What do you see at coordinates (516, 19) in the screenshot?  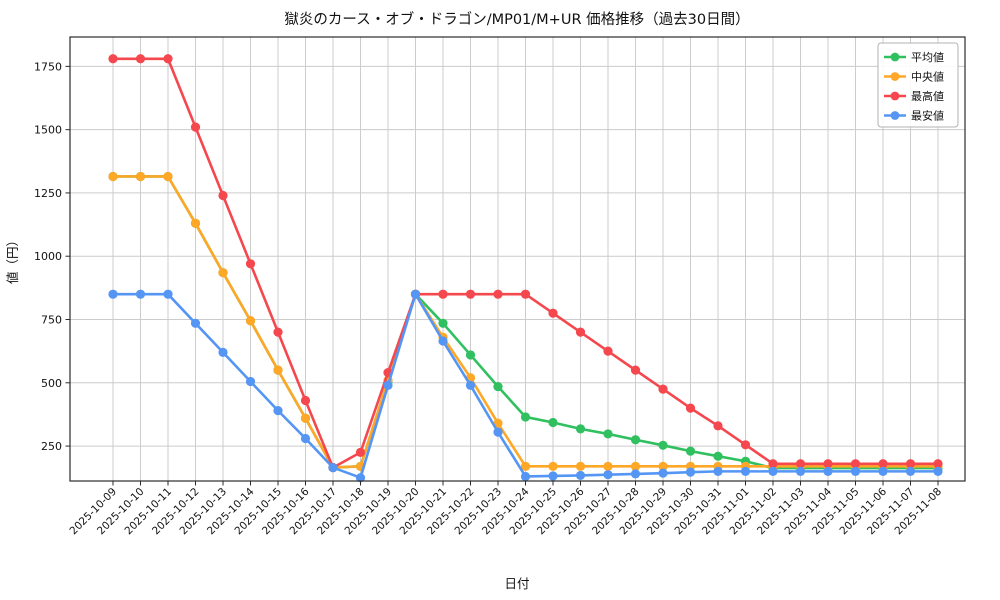 I see `chart-title: 獄炎のカース・オブ・ドラゴン/MP01/M+UR 価格推移（過去30日間）` at bounding box center [516, 19].